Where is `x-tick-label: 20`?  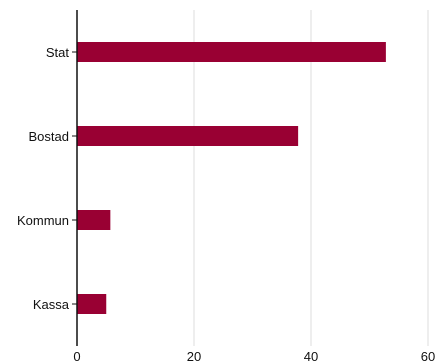
x-tick-label: 20 is located at coordinates (194, 356).